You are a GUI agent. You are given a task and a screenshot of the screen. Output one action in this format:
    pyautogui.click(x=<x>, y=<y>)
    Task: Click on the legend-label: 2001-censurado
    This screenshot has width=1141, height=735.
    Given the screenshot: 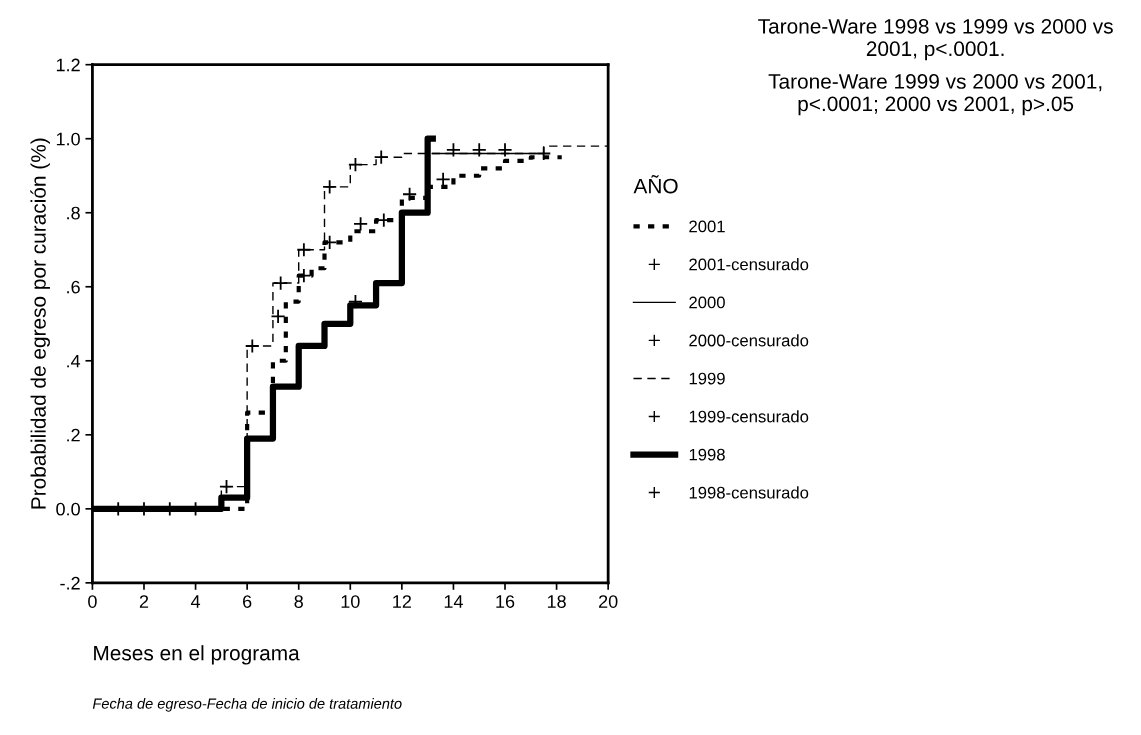 What is the action you would take?
    pyautogui.click(x=749, y=264)
    